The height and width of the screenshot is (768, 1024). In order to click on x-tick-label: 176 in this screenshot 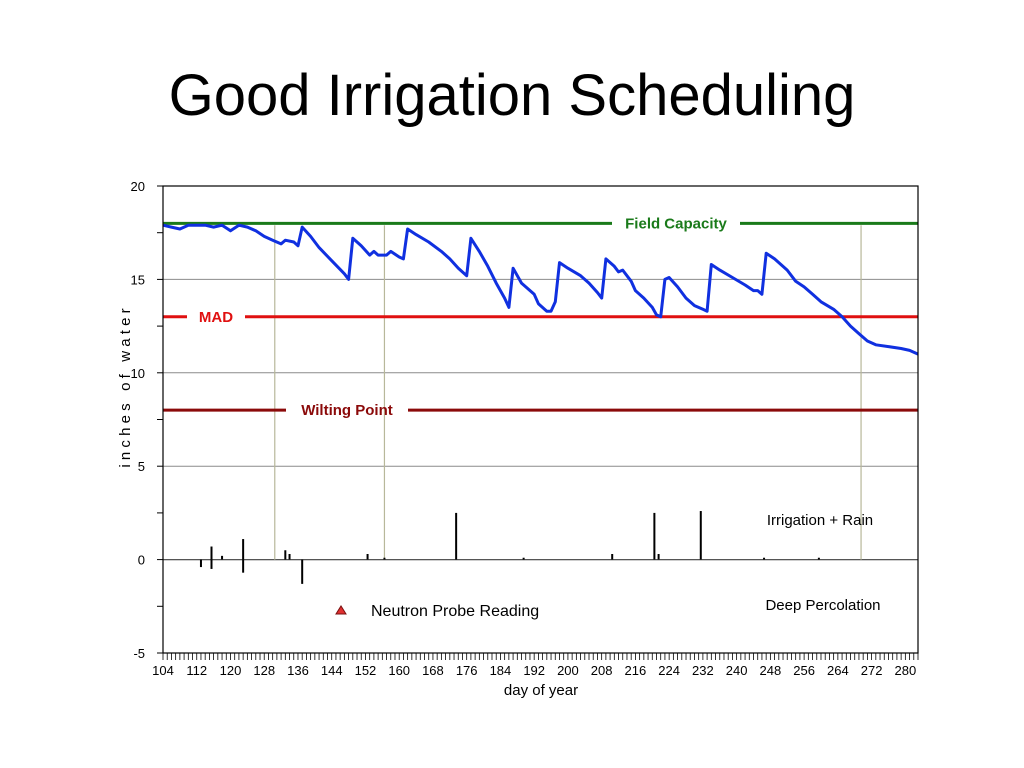, I will do `click(467, 670)`.